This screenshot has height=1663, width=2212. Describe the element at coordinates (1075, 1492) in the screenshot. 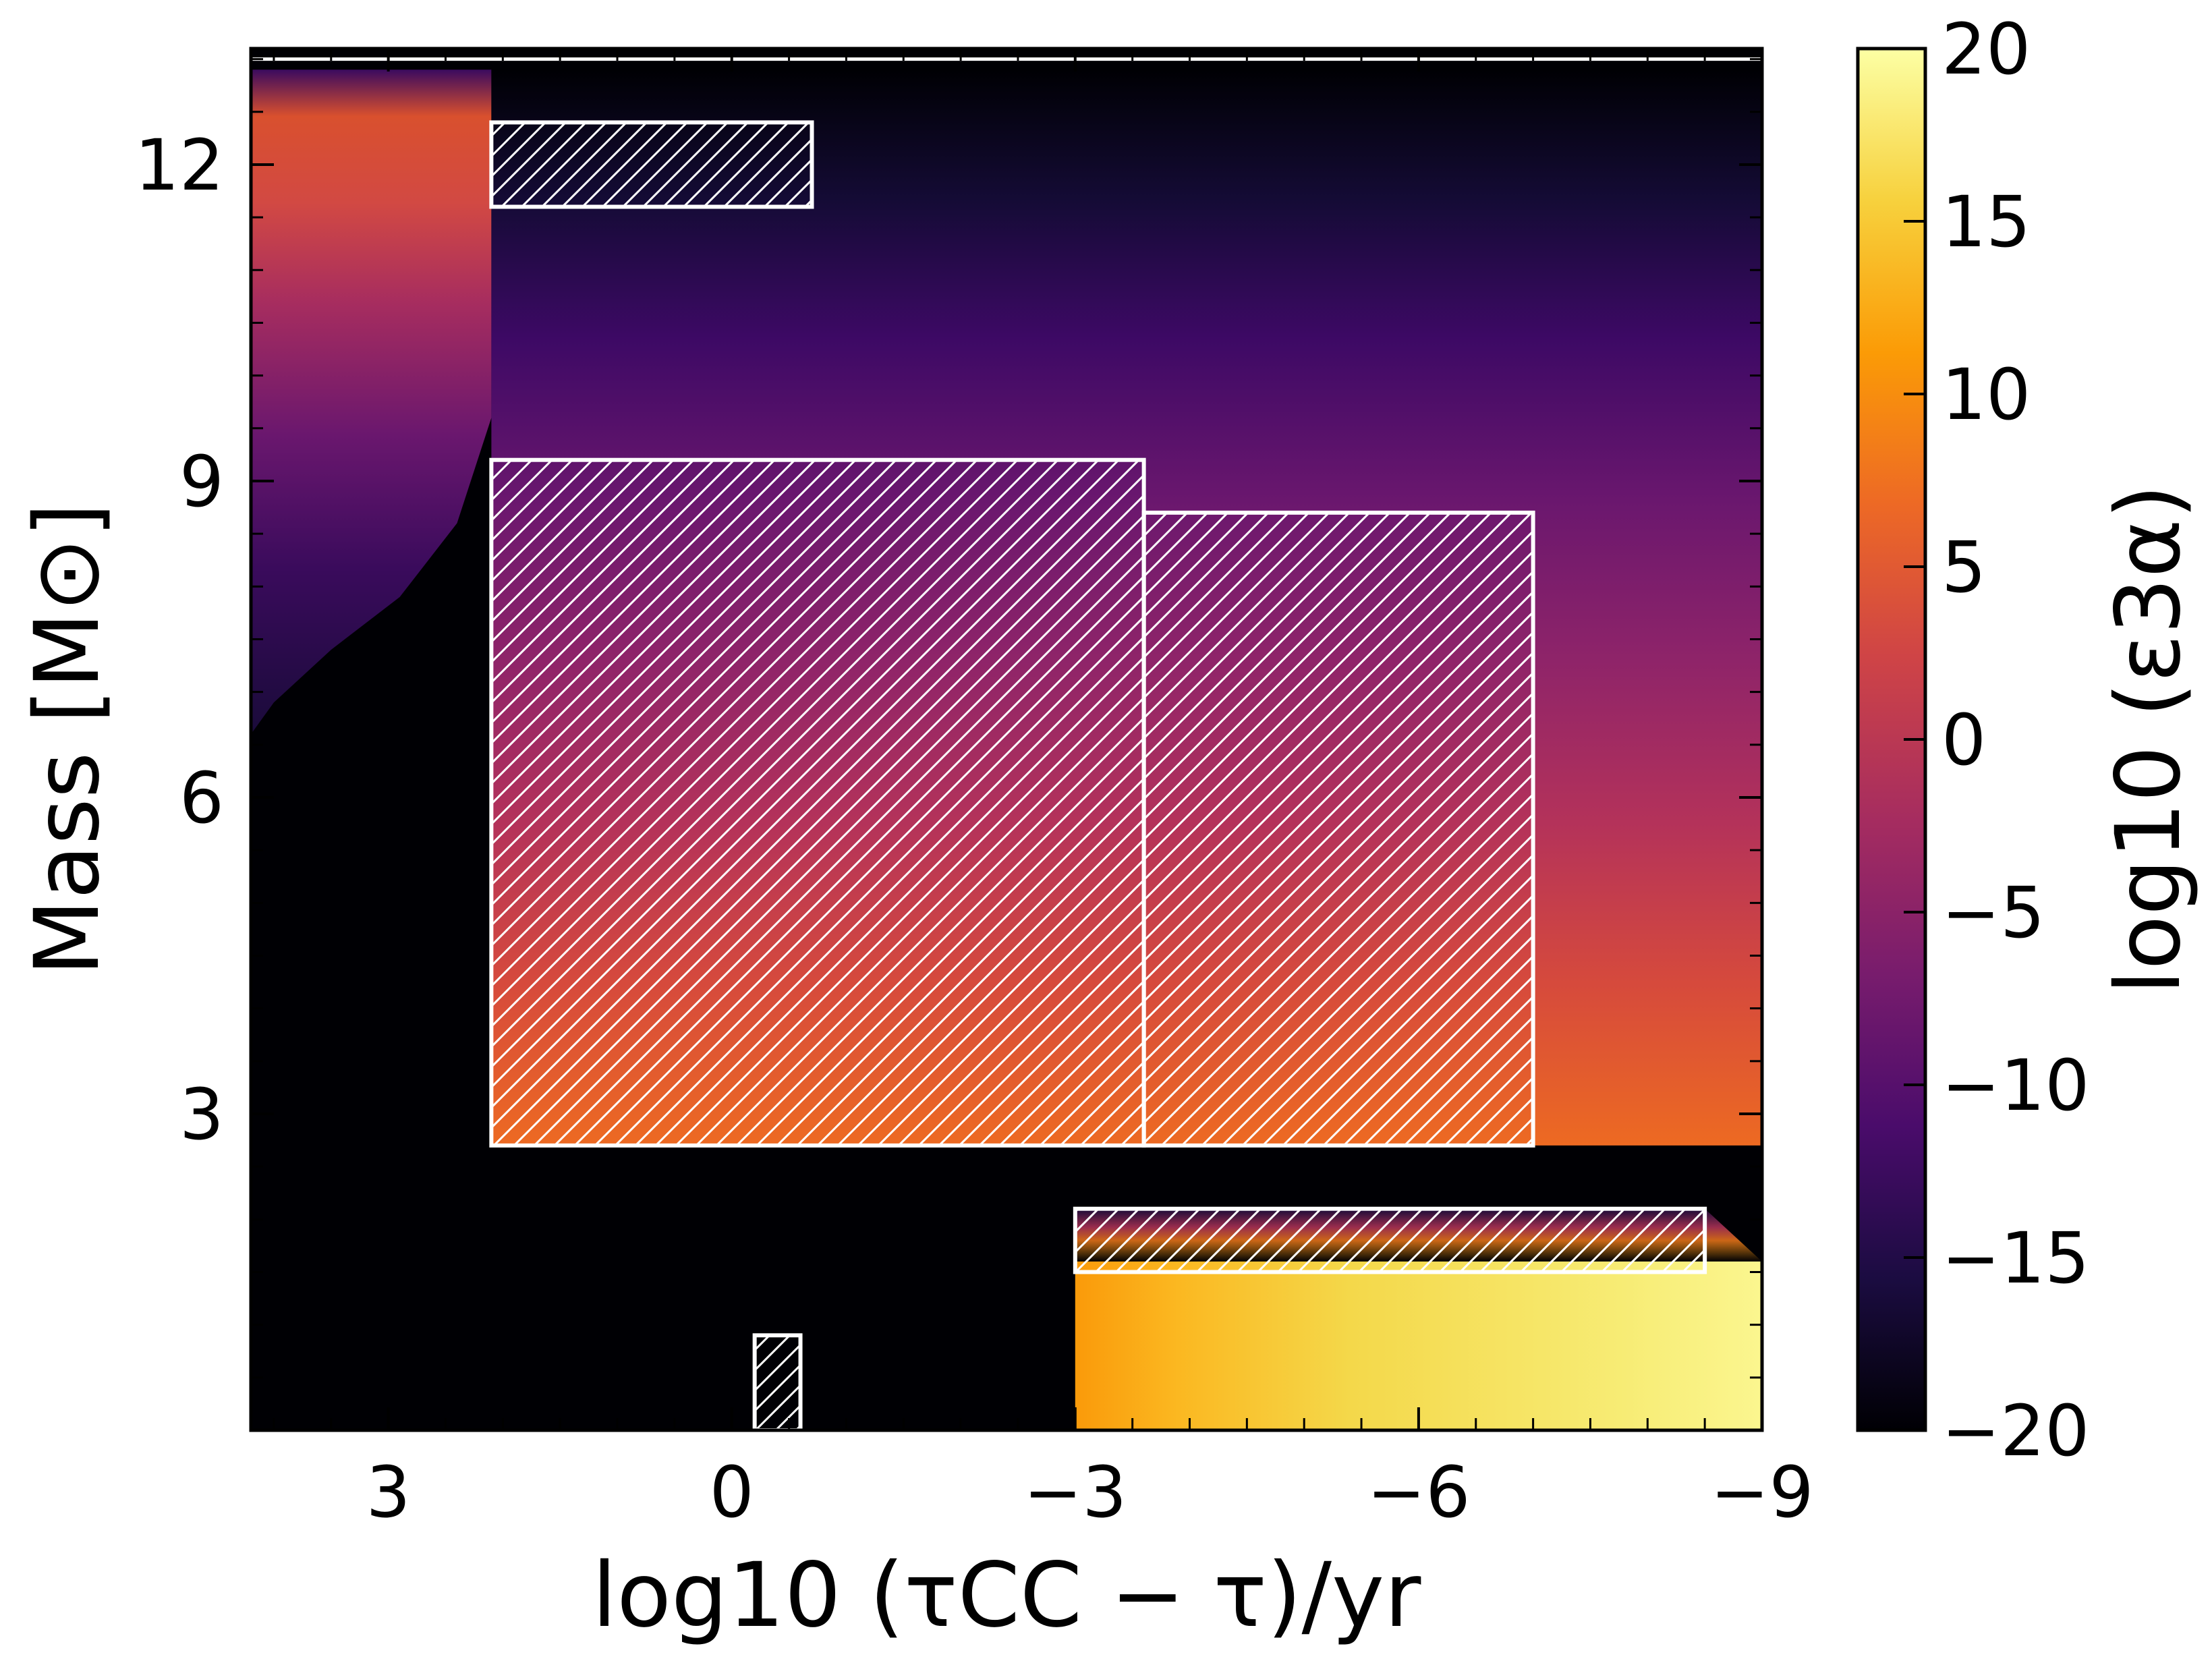

I see `x-tick-label: −3` at that location.